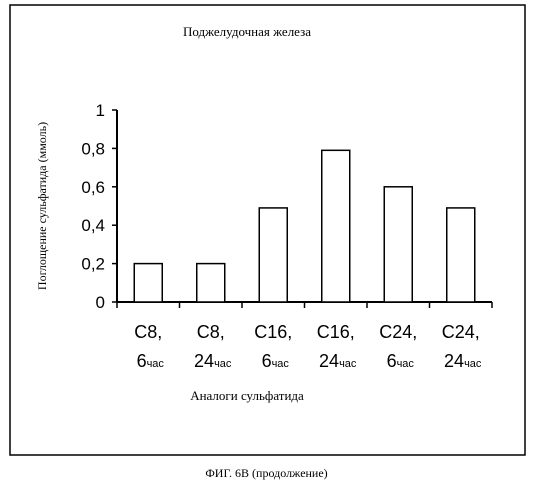 The height and width of the screenshot is (500, 533). I want to click on x-axis-label: Аналоги сульфатида, so click(247, 395).